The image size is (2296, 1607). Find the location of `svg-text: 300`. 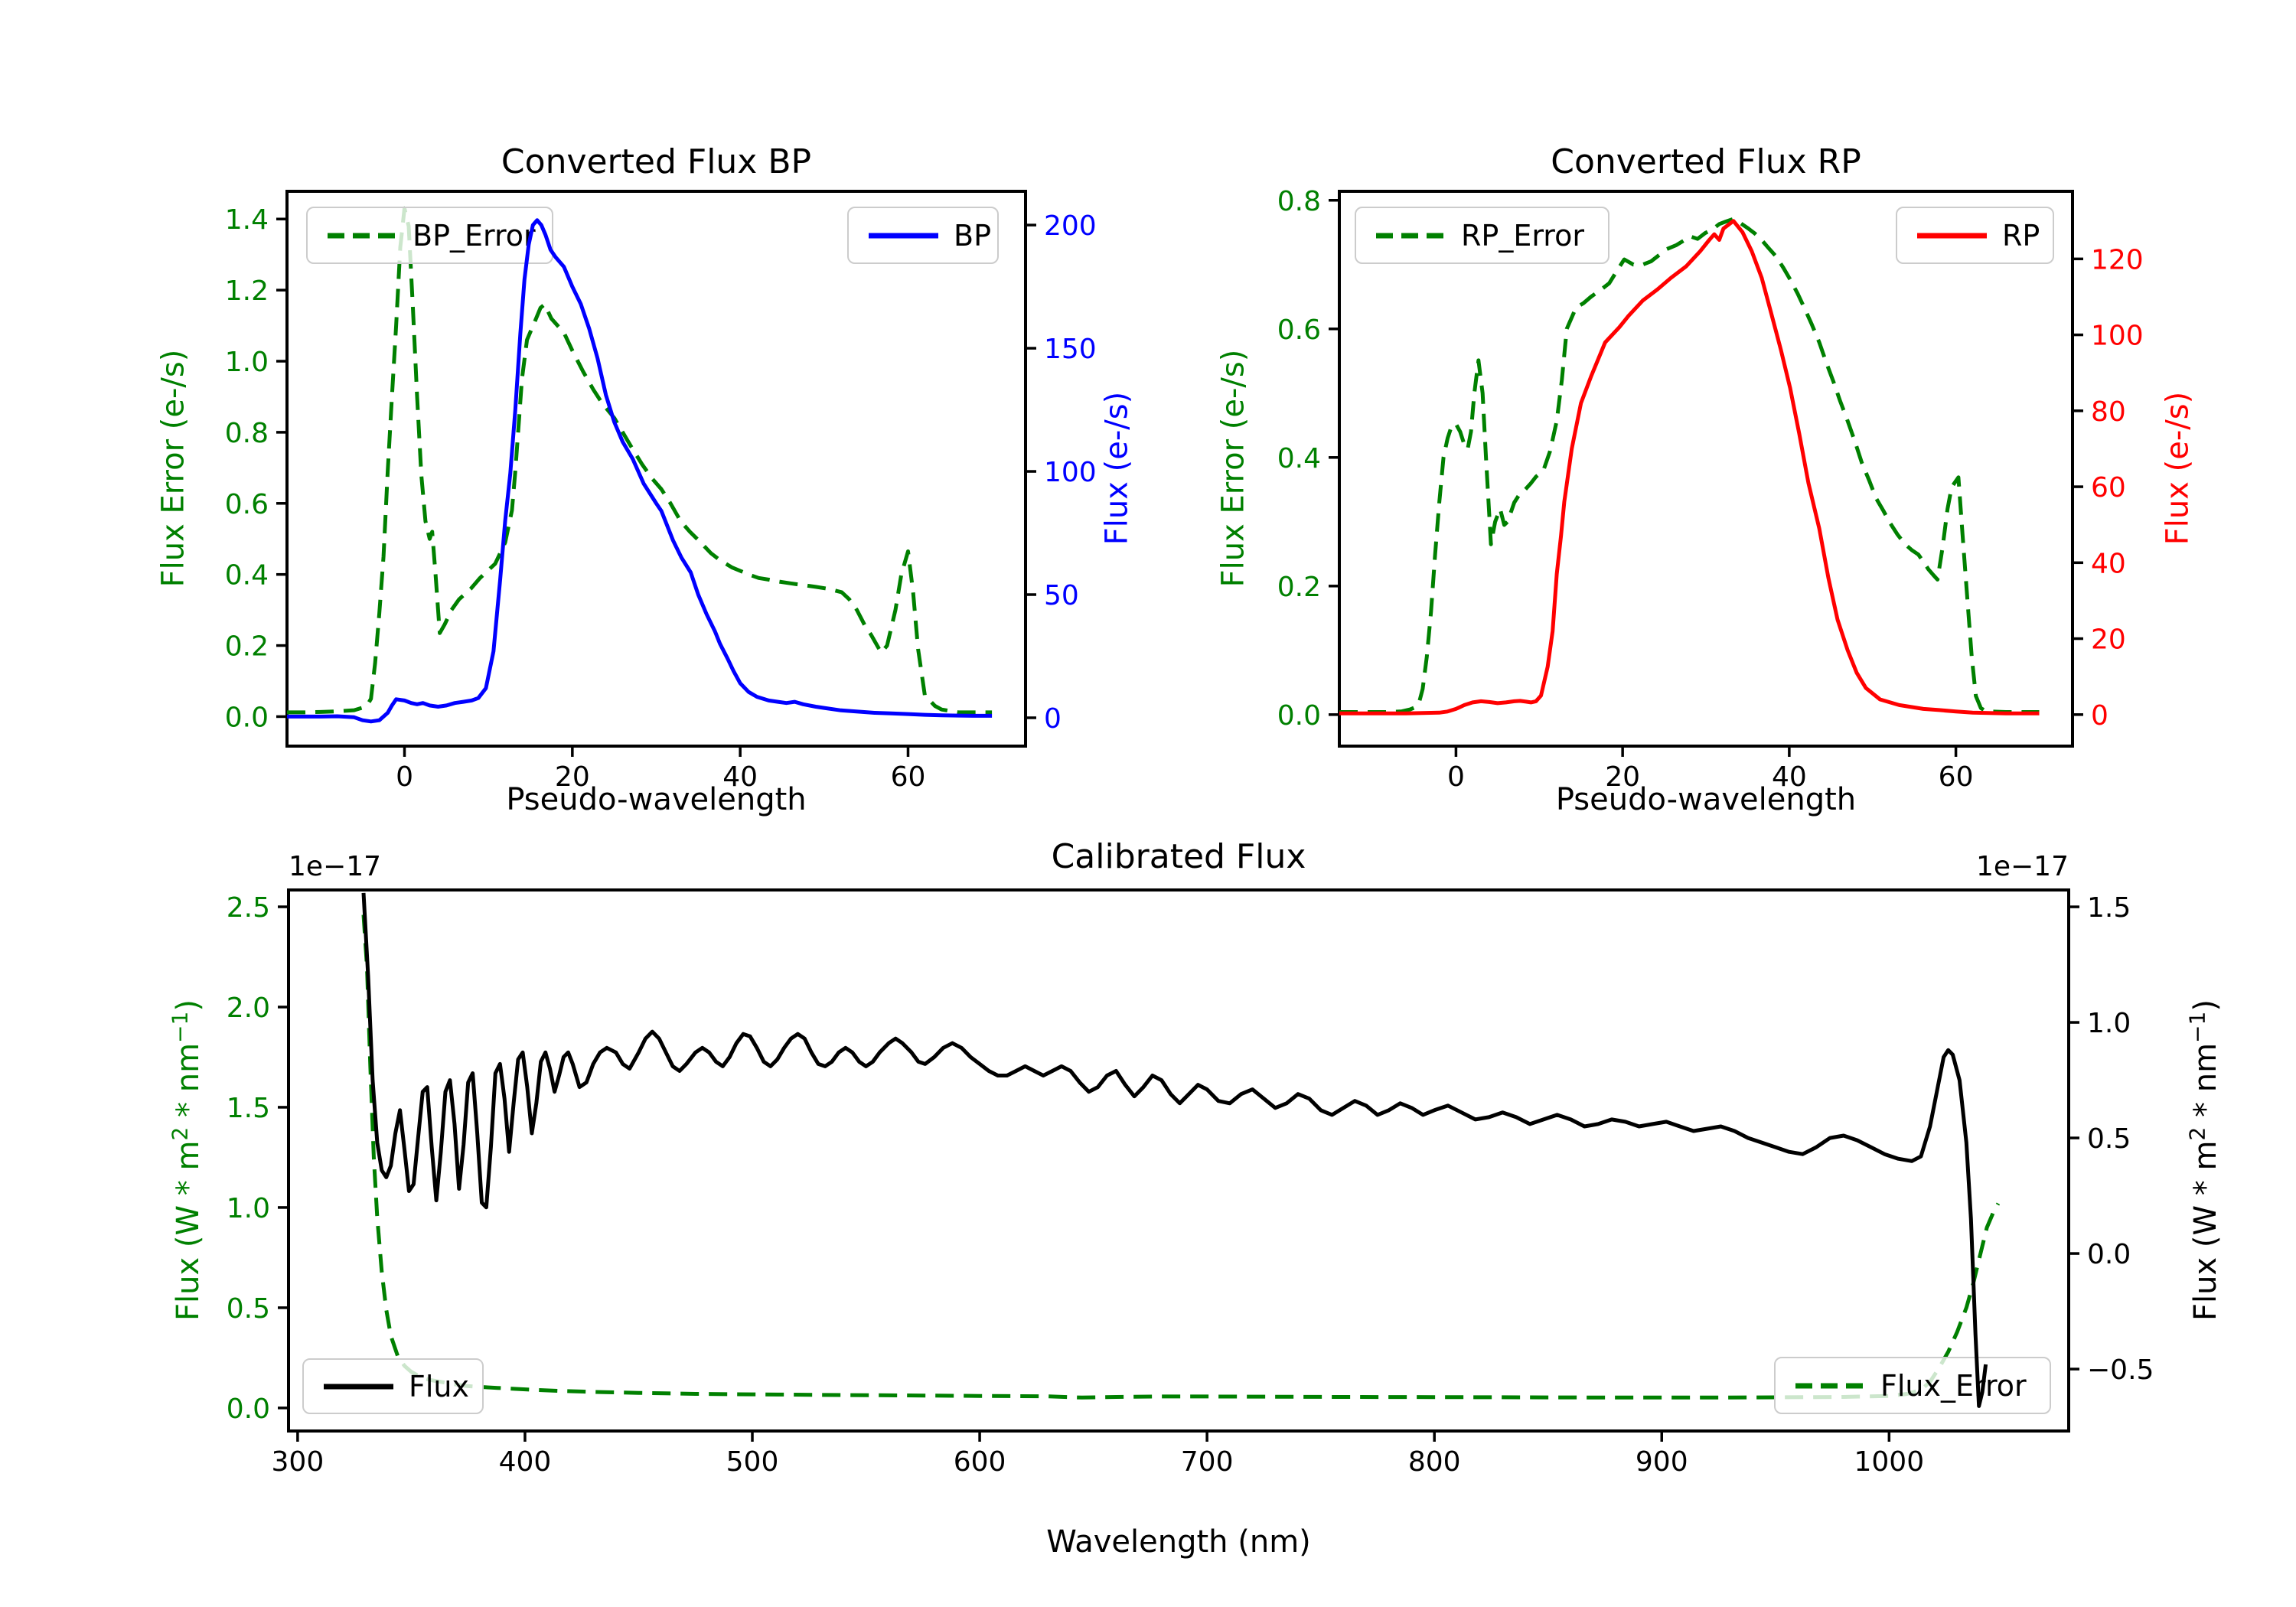

svg-text: 300 is located at coordinates (298, 1462).